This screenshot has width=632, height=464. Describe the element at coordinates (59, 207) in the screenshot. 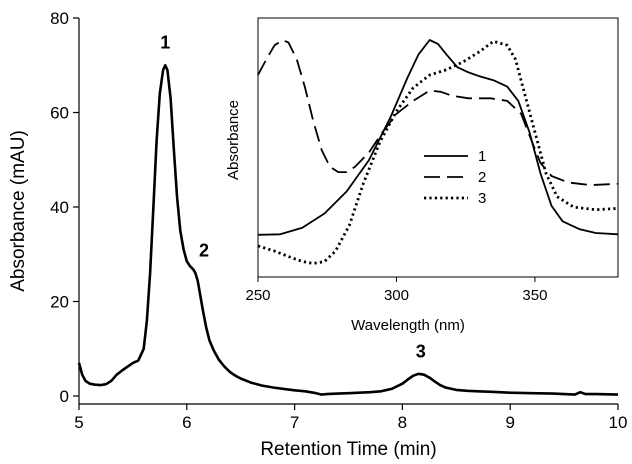

I see `main-y-tick-label: 40` at that location.